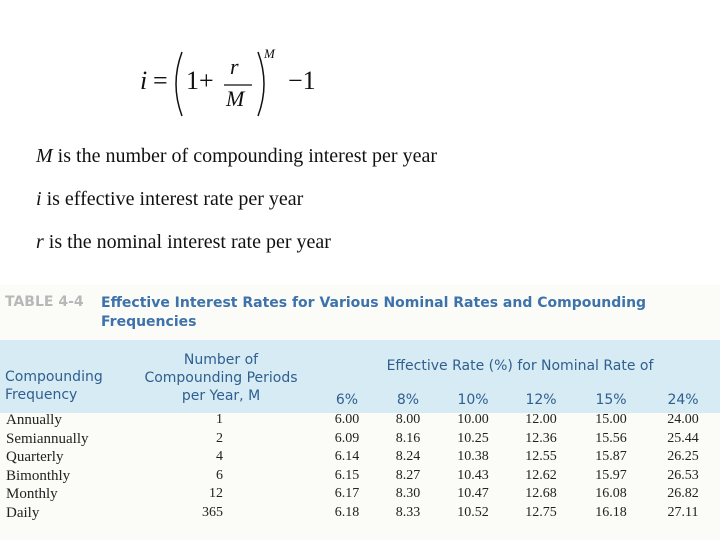 This screenshot has height=540, width=720. What do you see at coordinates (219, 457) in the screenshot?
I see `row-periods: 4` at bounding box center [219, 457].